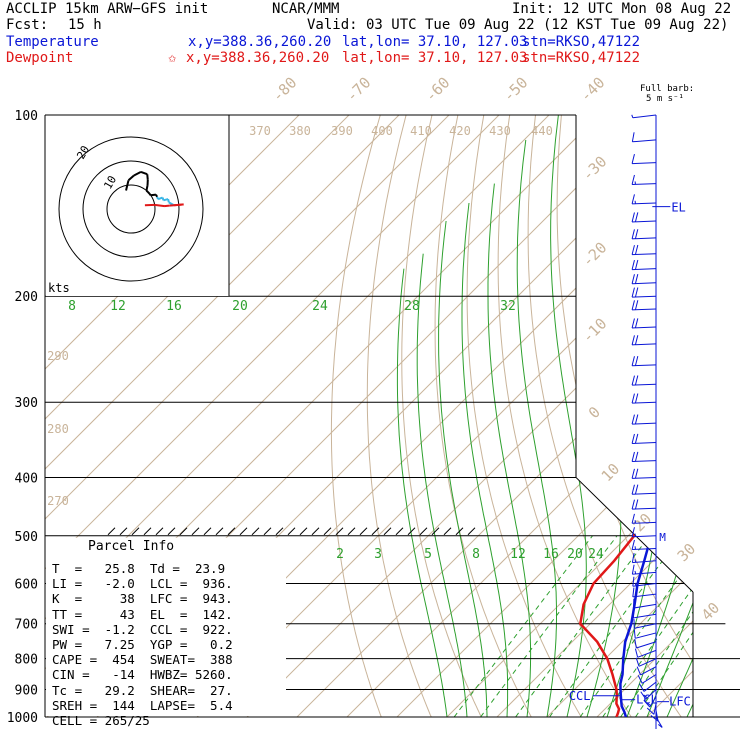 The image size is (740, 740). What do you see at coordinates (26, 297) in the screenshot?
I see `pressure-tick-label: 200` at bounding box center [26, 297].